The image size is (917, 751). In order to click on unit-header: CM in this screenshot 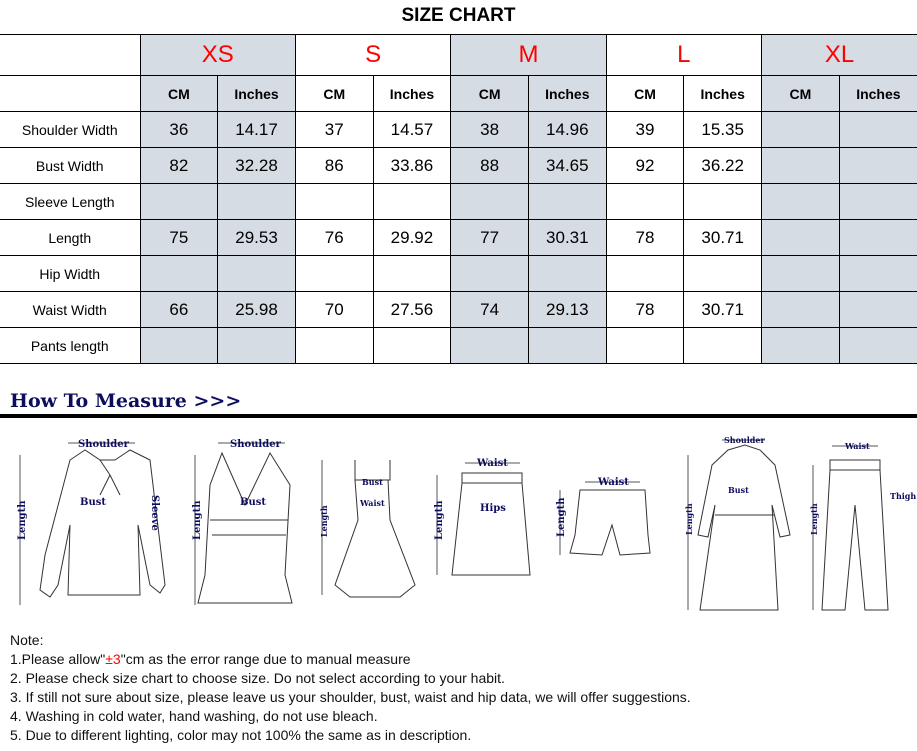, I will do `click(489, 93)`.